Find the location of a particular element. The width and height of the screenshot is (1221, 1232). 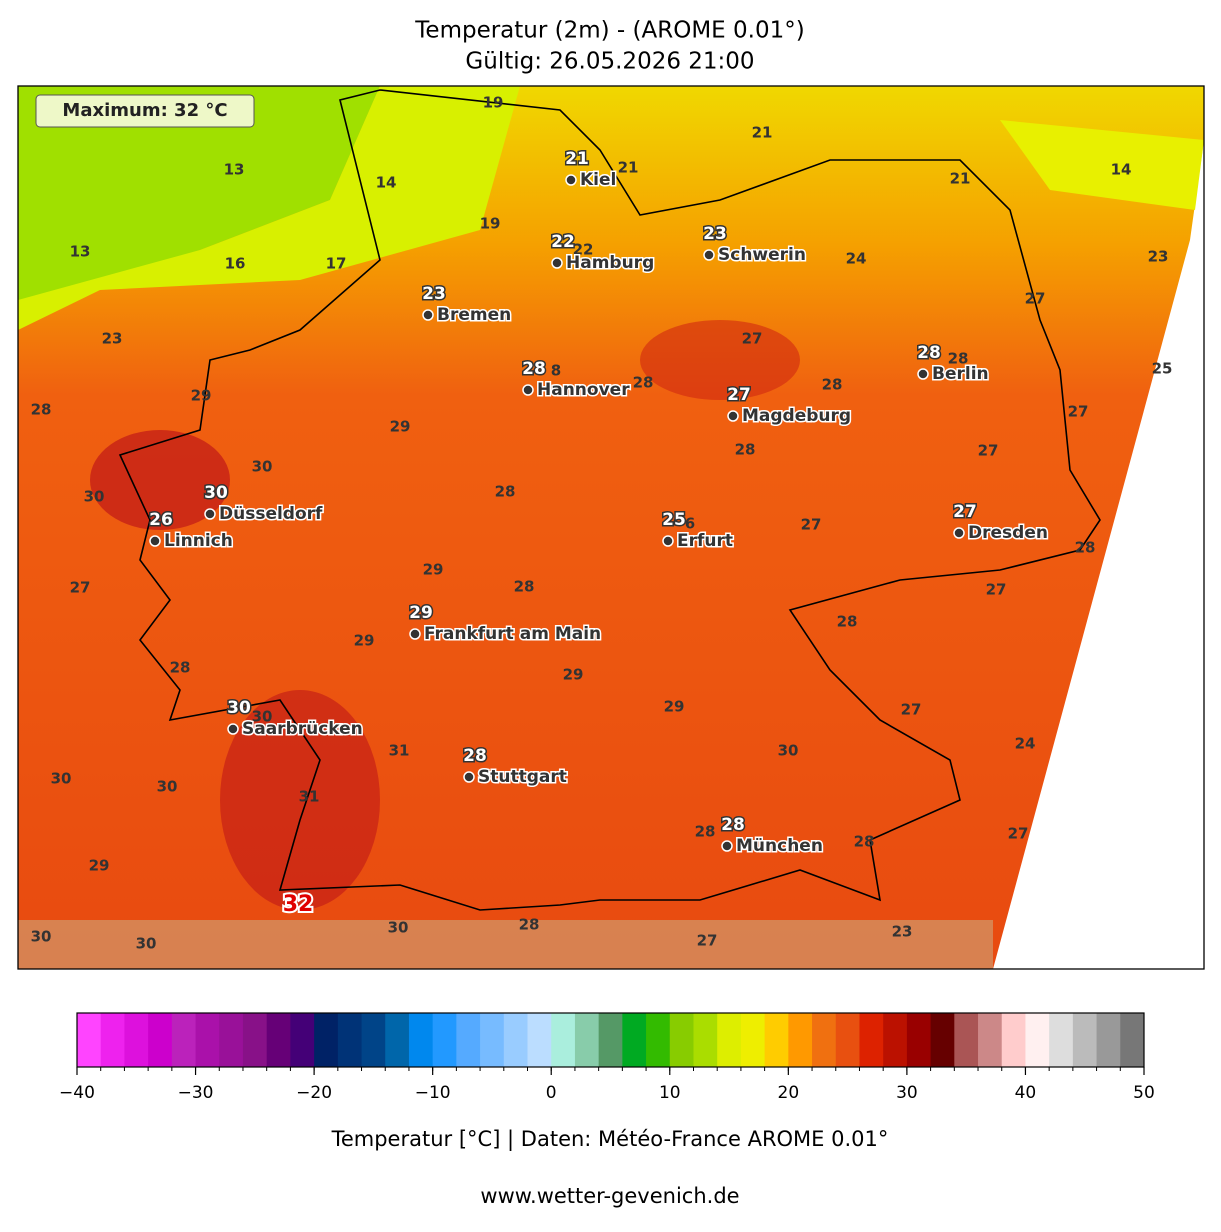

city-value: 25 is located at coordinates (674, 520).